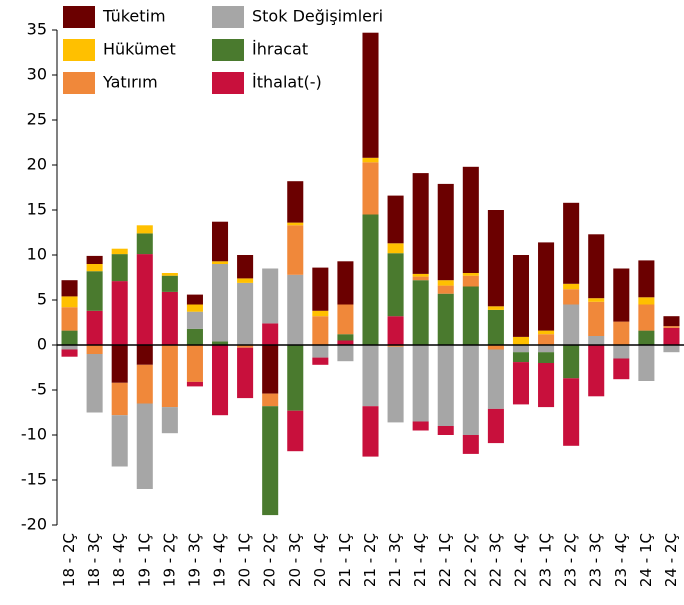  What do you see at coordinates (130, 82) in the screenshot?
I see `legend-label: Yatırım` at bounding box center [130, 82].